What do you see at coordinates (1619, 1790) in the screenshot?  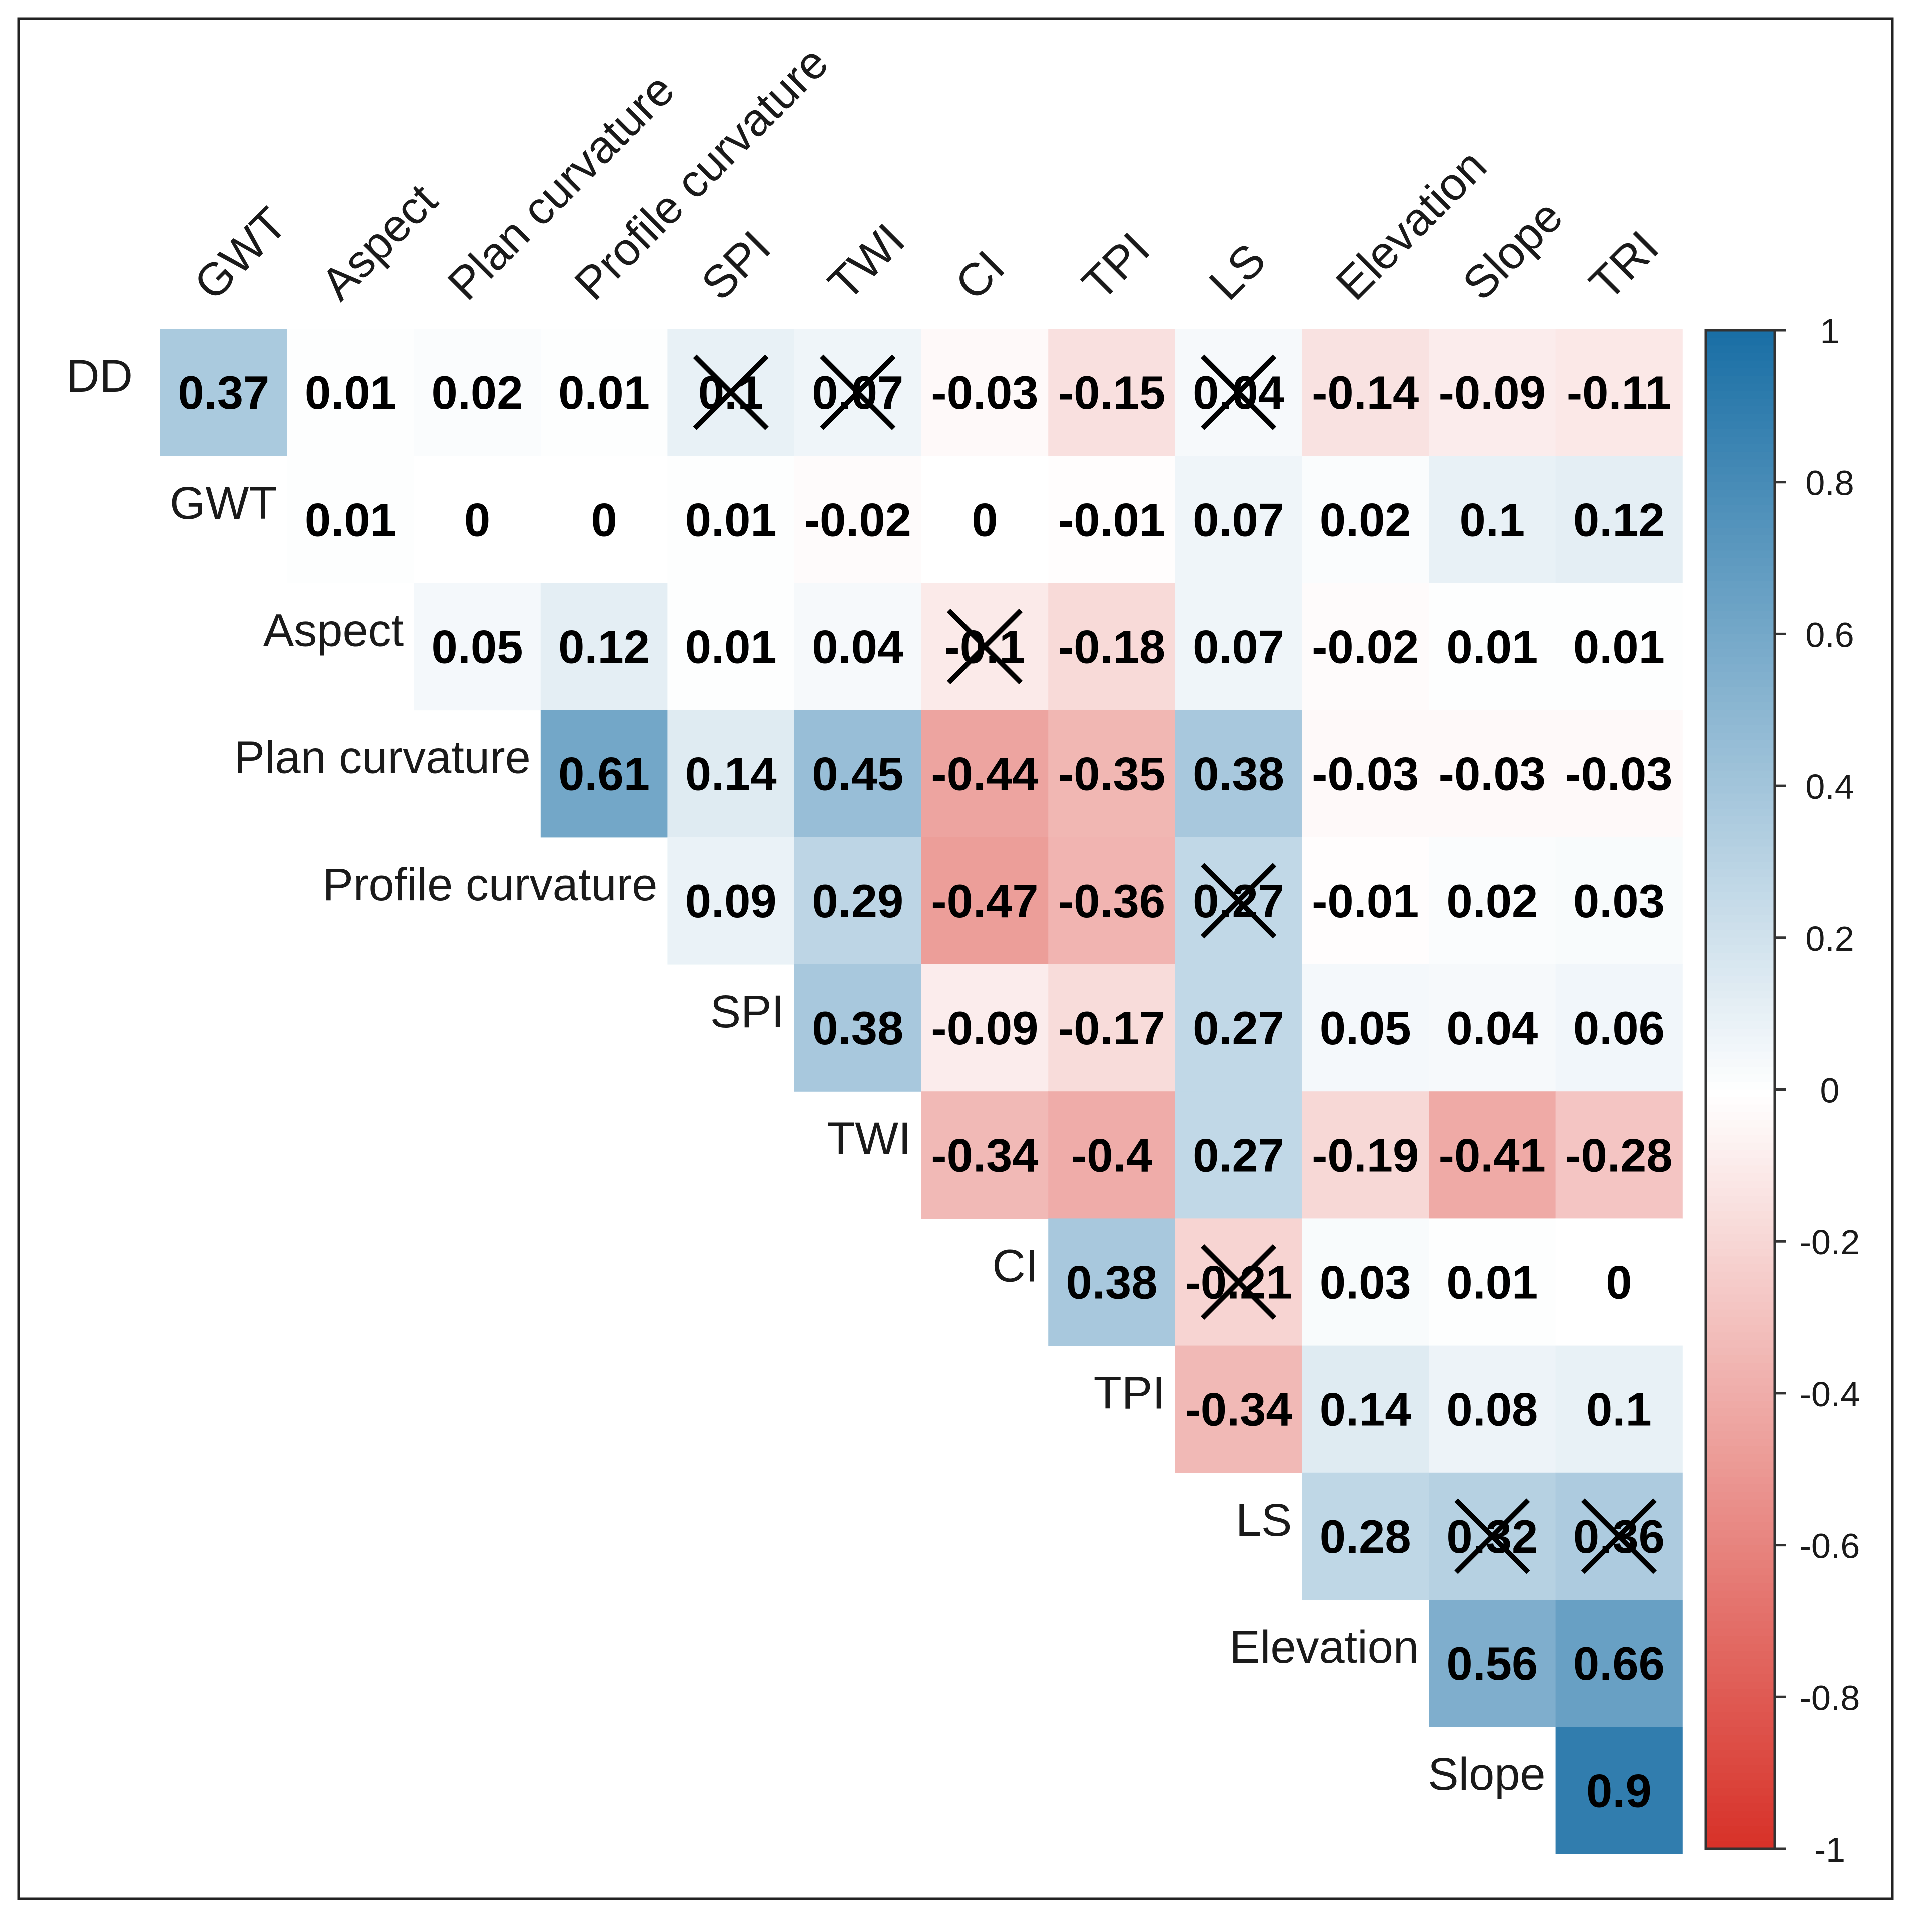 I see `heatmap-cell-slope-tri` at bounding box center [1619, 1790].